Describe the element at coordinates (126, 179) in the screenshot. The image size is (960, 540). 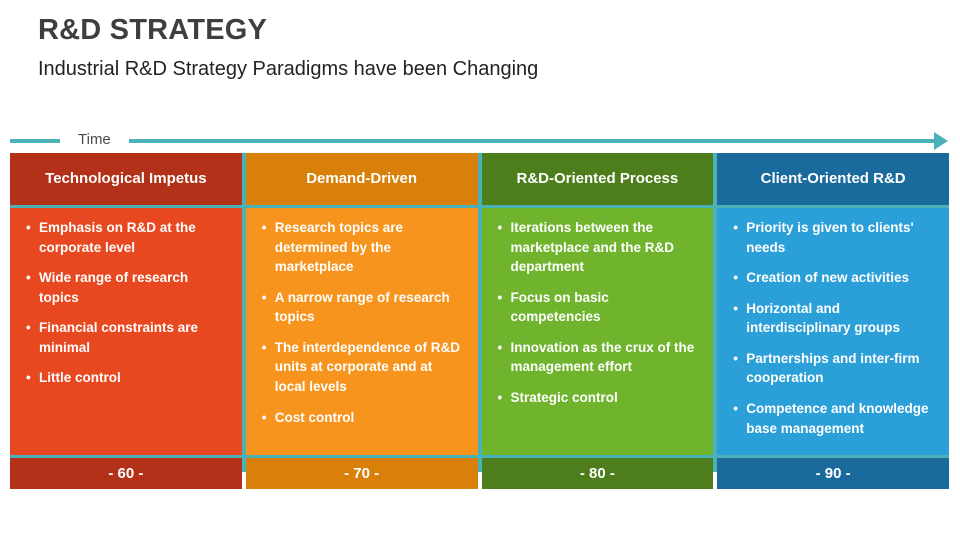
I see `column-header: Technological Impetus` at that location.